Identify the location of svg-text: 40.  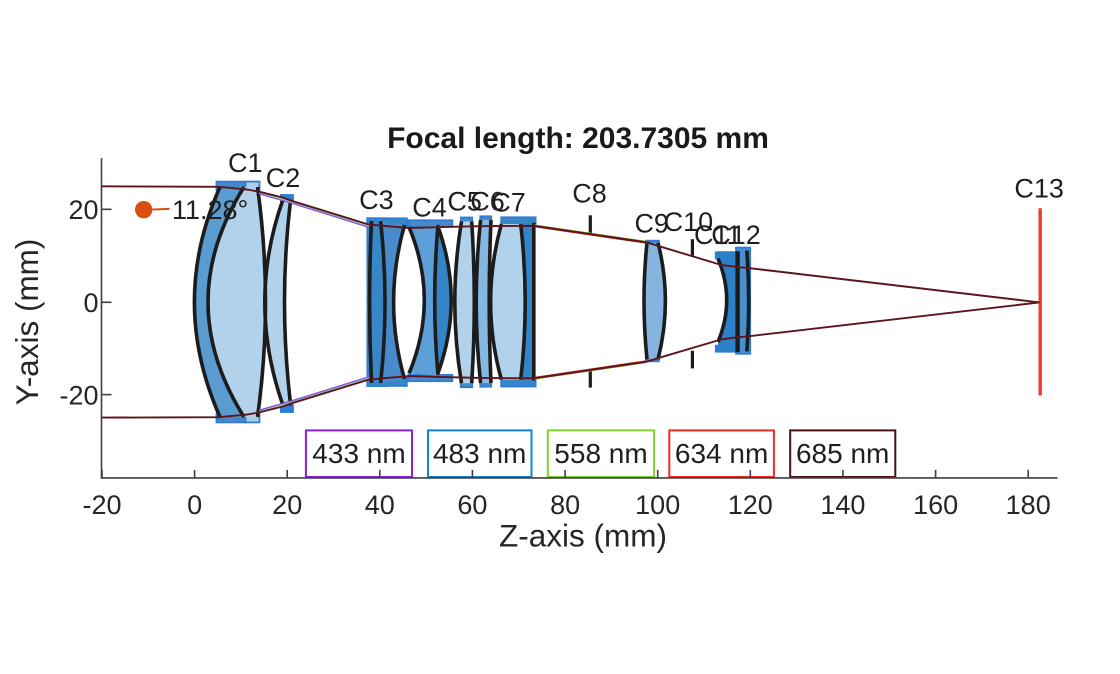
(380, 505).